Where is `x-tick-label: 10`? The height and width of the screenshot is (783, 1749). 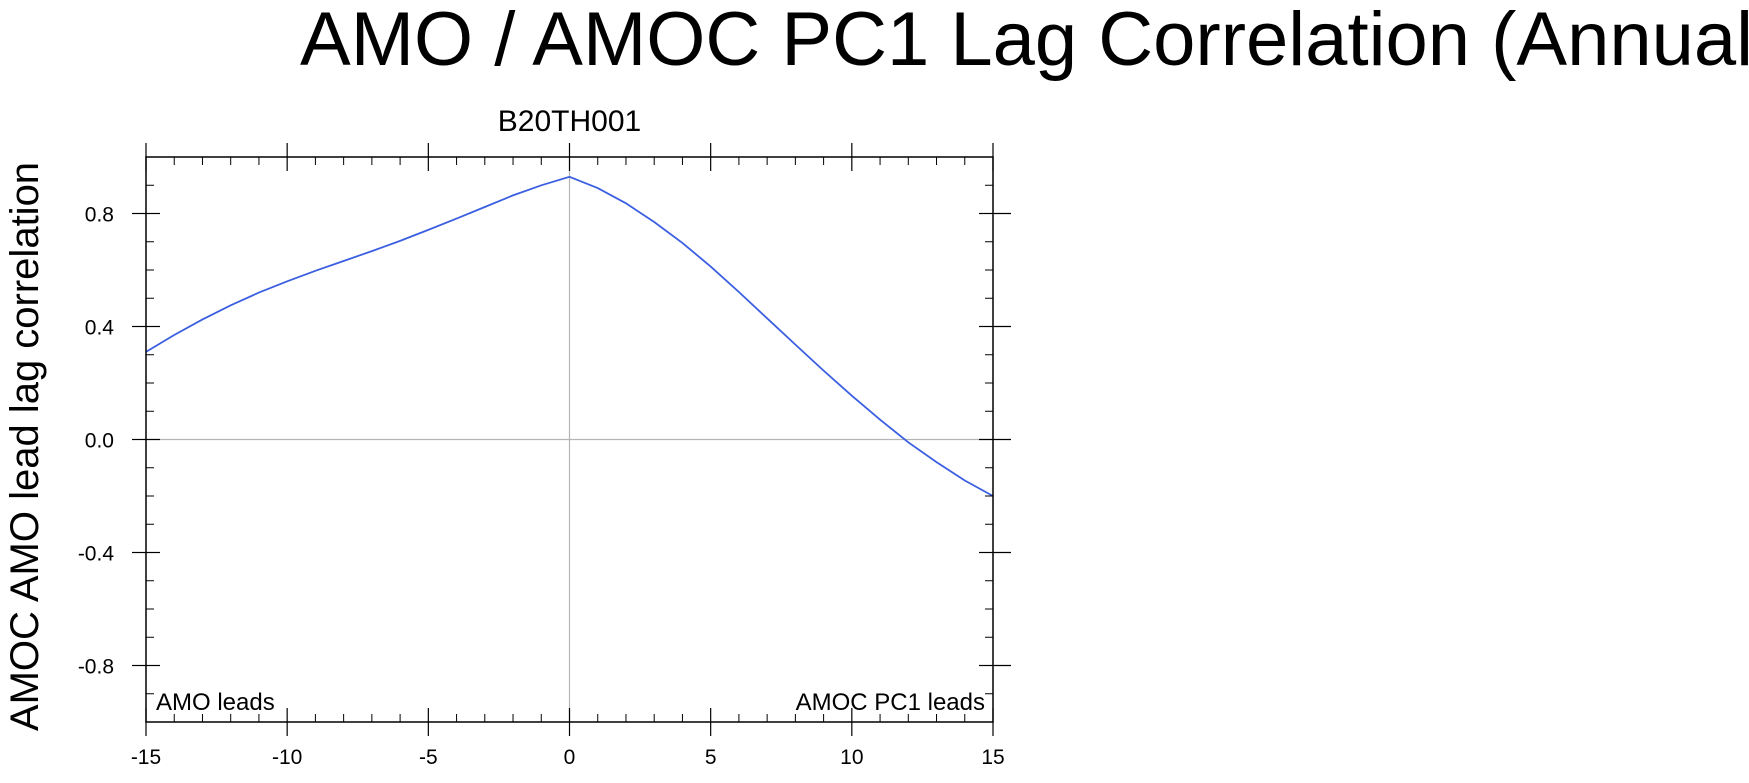 x-tick-label: 10 is located at coordinates (851, 757).